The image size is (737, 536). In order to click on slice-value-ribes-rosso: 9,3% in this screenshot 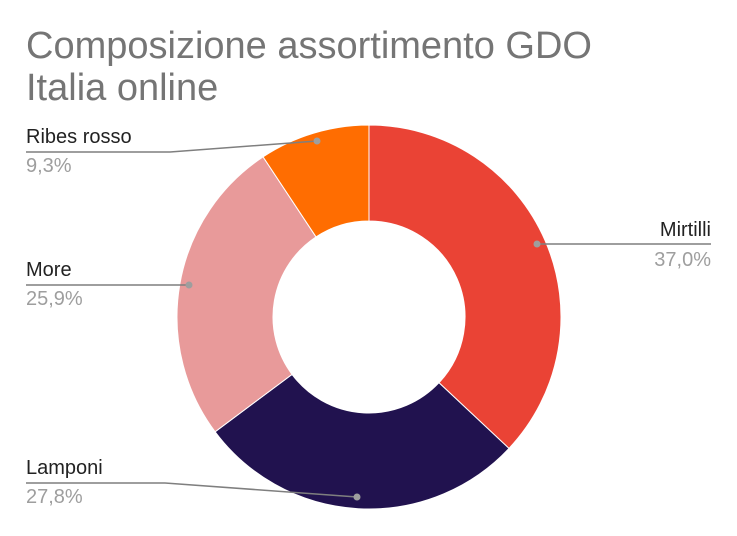, I will do `click(49, 166)`.